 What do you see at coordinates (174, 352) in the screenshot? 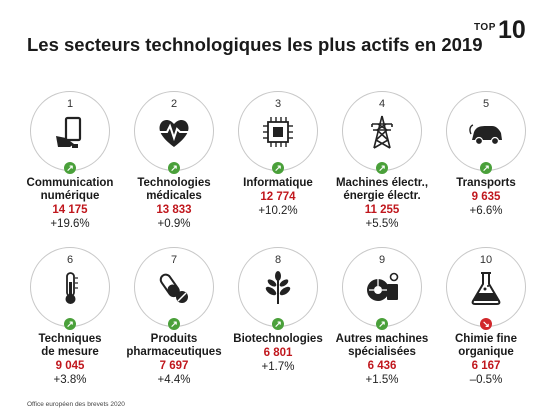
I see `sector-name-line: pharmaceutiques` at bounding box center [174, 352].